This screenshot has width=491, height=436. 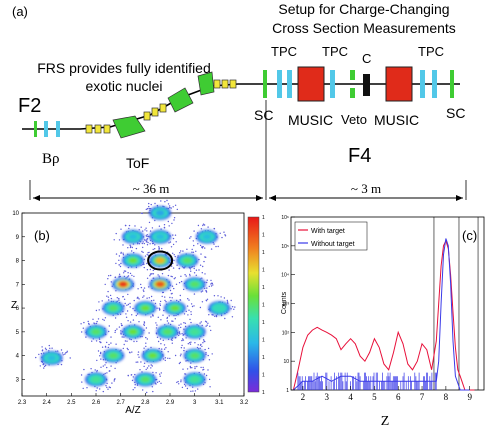 I want to click on veto-bottom, so click(x=352, y=93).